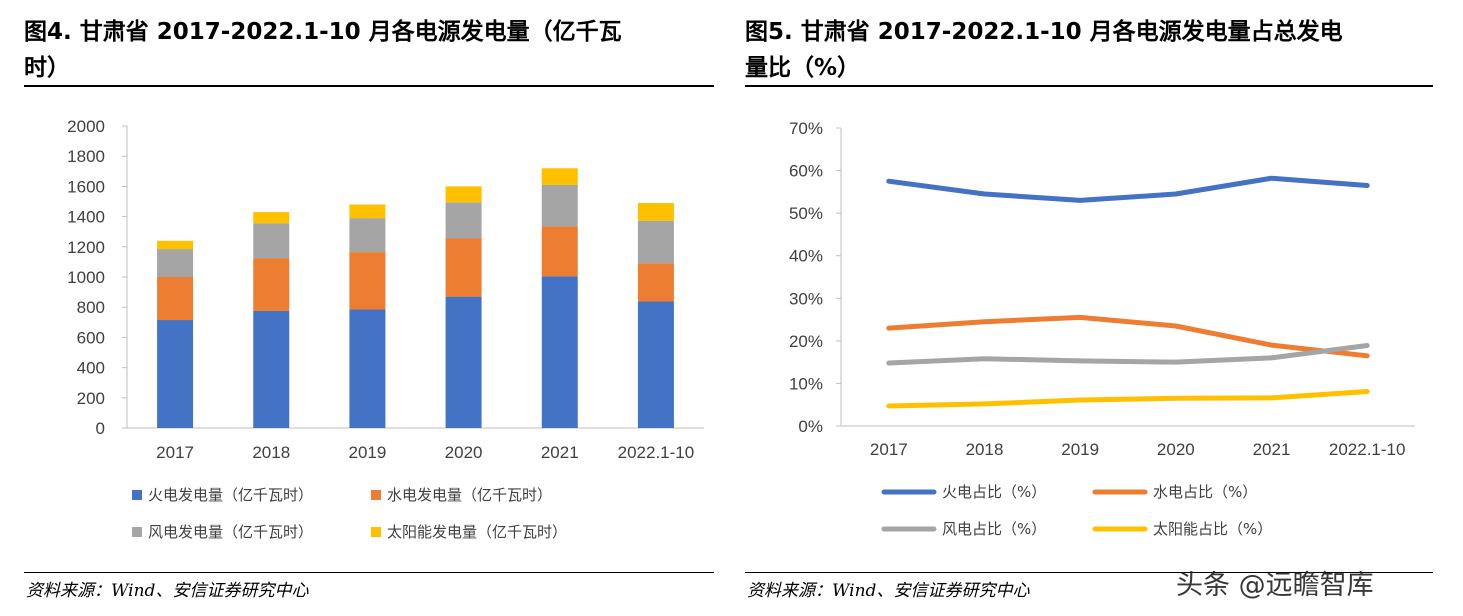 The width and height of the screenshot is (1463, 616). Describe the element at coordinates (803, 68) in the screenshot. I see `right-title-line2: 量比（%）` at that location.